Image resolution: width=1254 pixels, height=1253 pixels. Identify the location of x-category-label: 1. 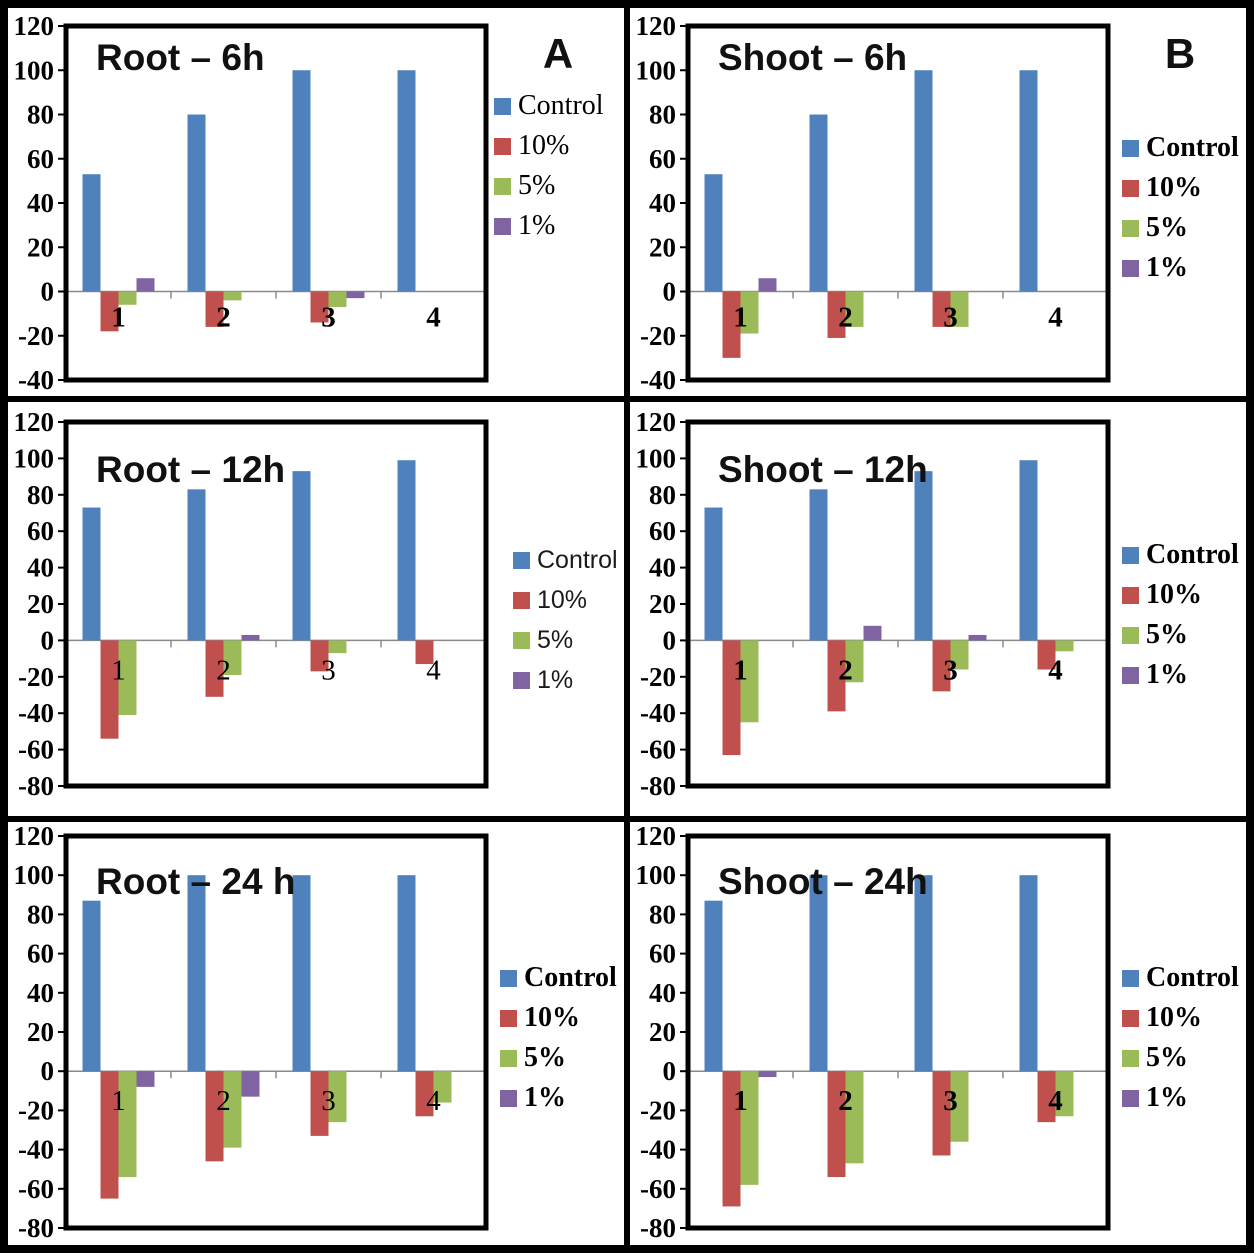
(118, 1101).